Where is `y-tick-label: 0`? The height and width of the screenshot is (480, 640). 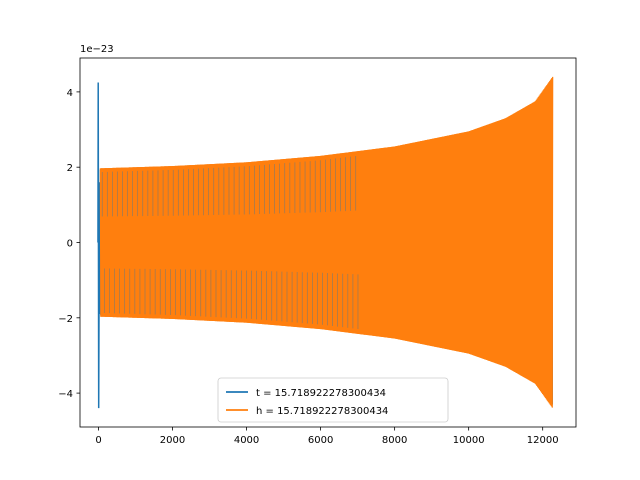
y-tick-label: 0 is located at coordinates (70, 244).